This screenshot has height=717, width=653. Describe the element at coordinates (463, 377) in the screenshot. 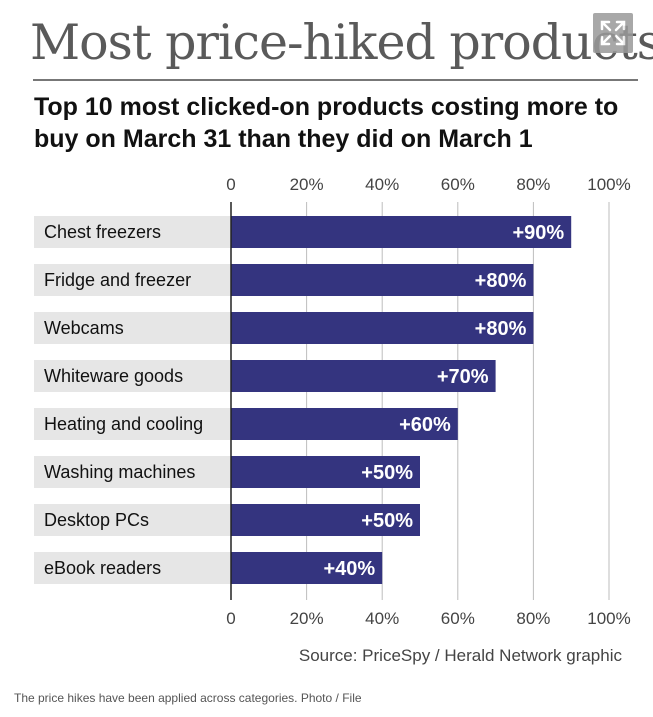

I see `data-label: +70%` at that location.